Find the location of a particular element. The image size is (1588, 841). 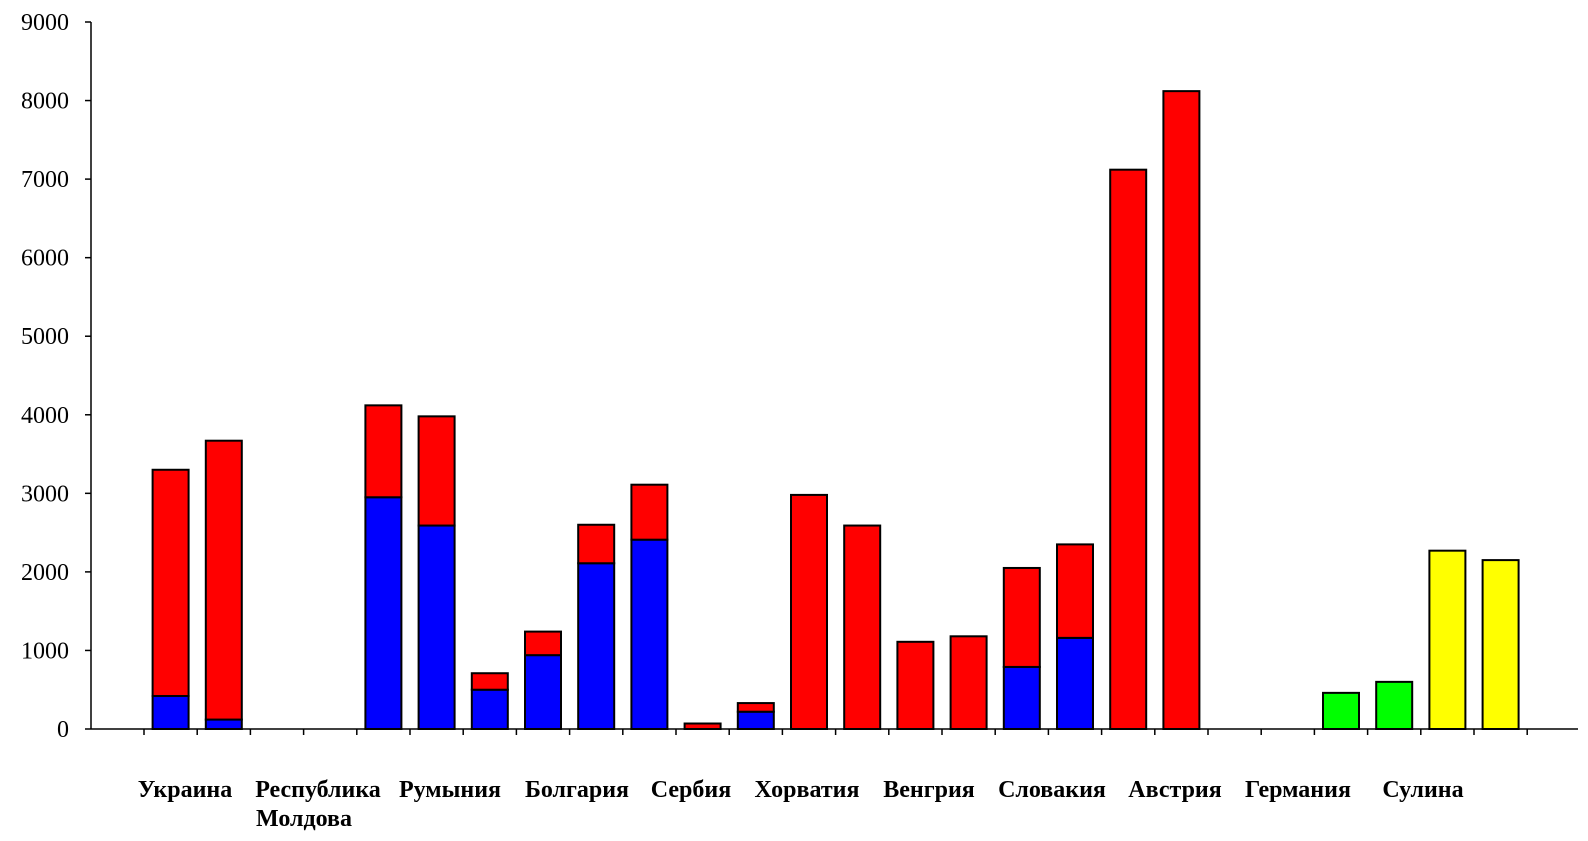

y-tick-label: 2000 is located at coordinates (45, 573).